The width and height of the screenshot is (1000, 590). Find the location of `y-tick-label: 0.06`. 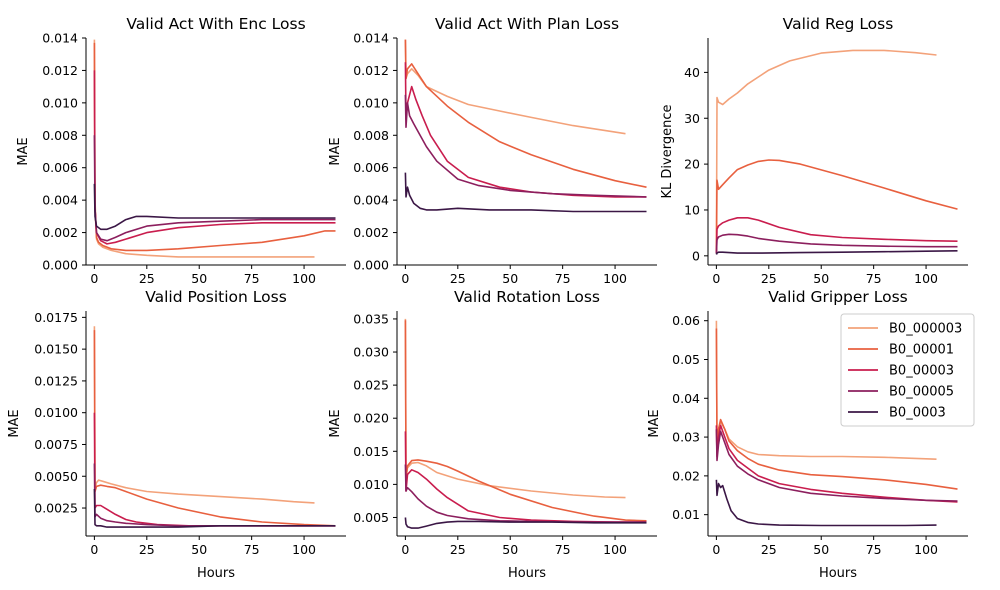

y-tick-label: 0.06 is located at coordinates (686, 320).